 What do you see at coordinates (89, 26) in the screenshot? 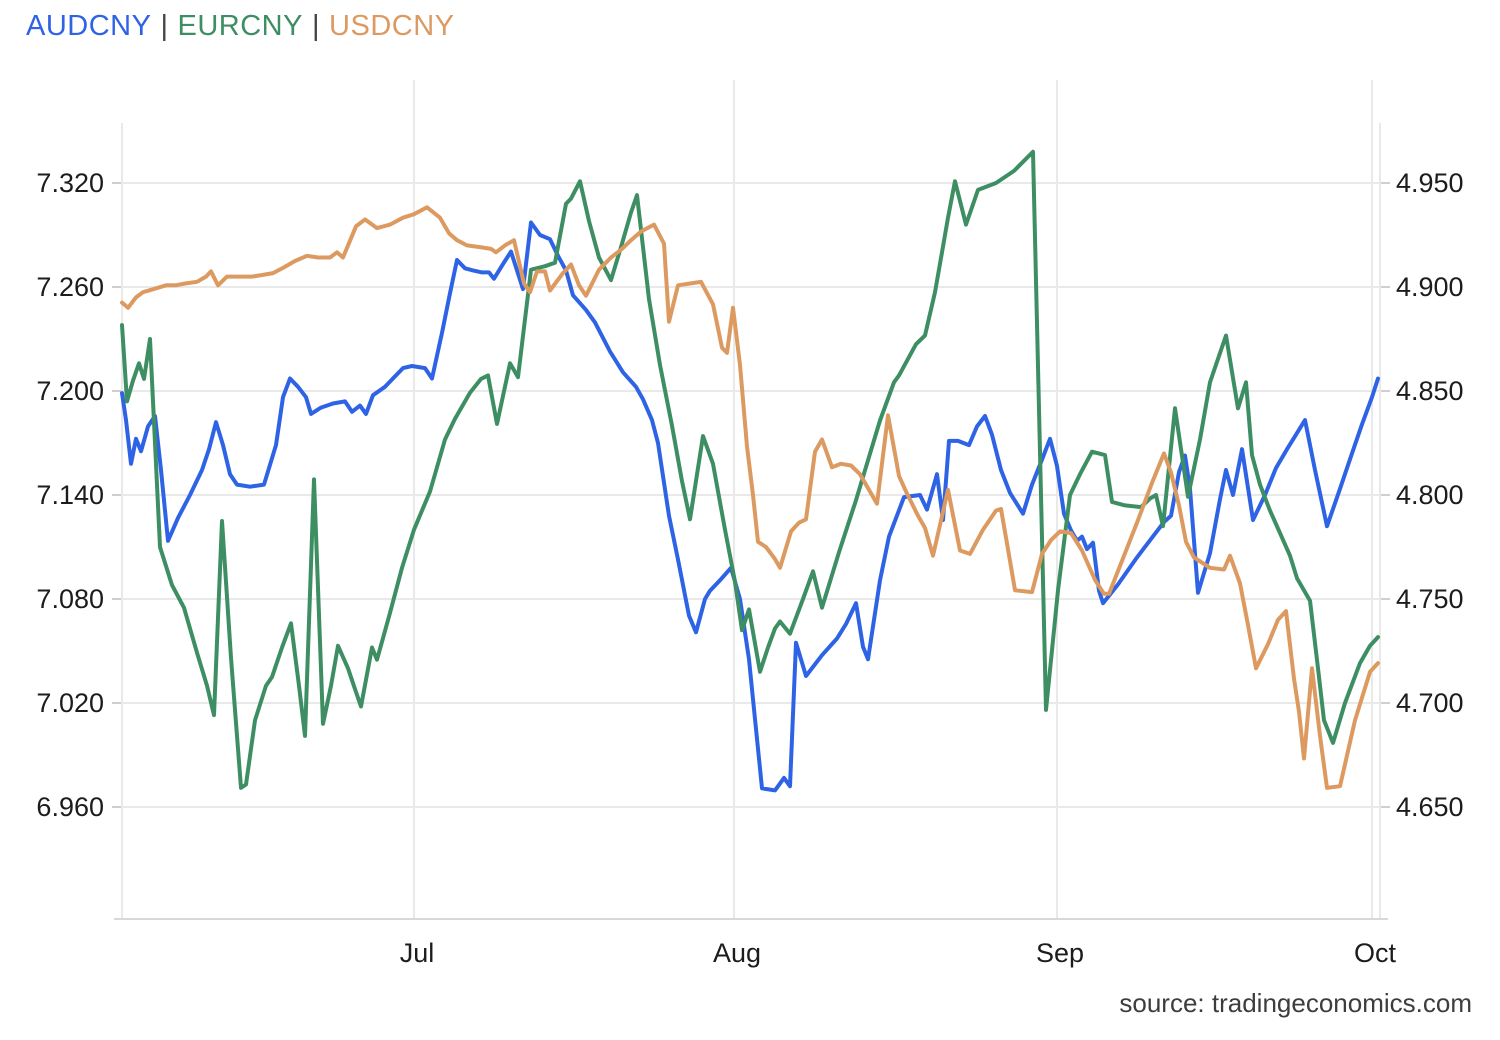
I see `legend-item-audcny: AUDCNY` at bounding box center [89, 26].